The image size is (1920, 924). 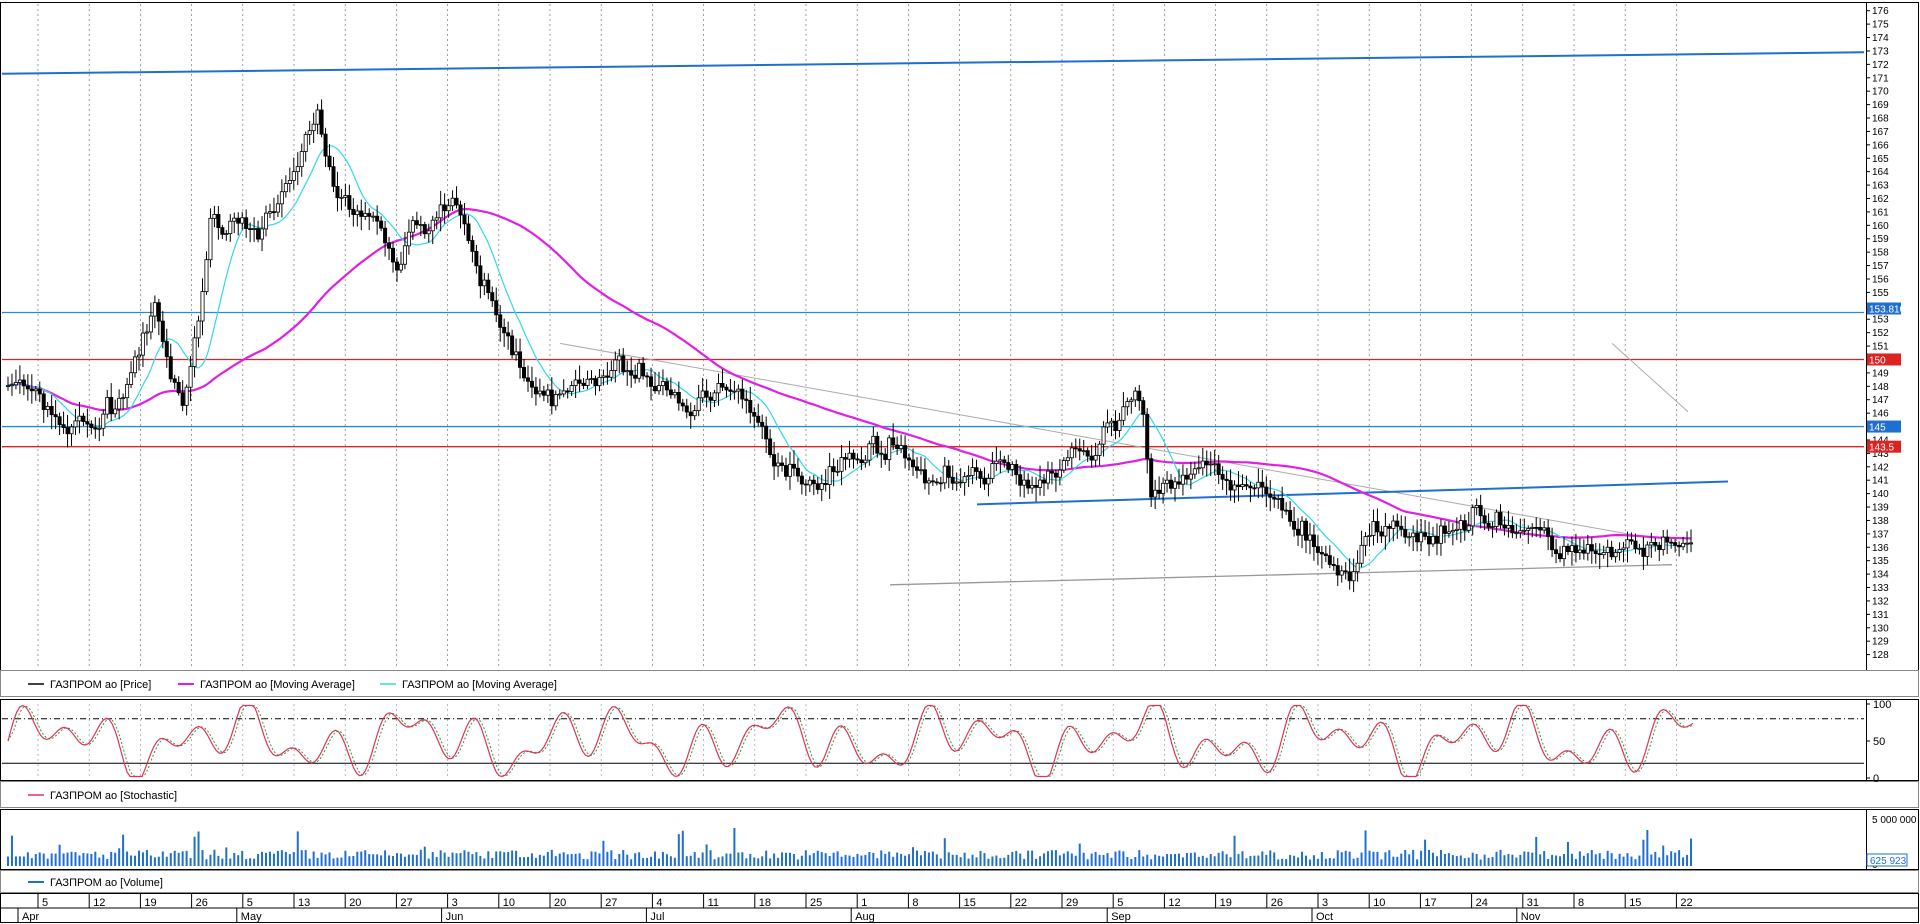 I want to click on stochastic-panel, so click(x=933, y=740).